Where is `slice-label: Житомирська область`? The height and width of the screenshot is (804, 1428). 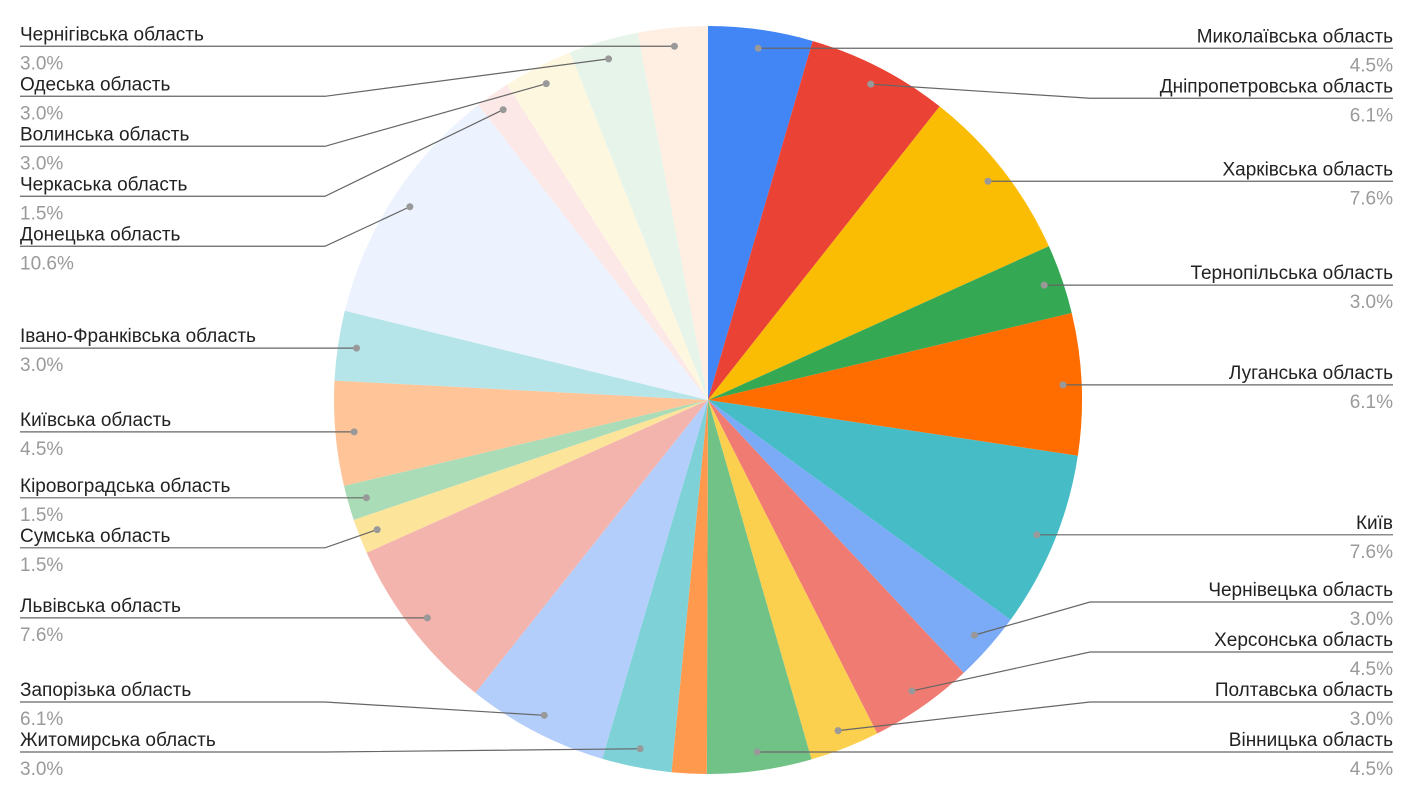
slice-label: Житомирська область is located at coordinates (118, 740).